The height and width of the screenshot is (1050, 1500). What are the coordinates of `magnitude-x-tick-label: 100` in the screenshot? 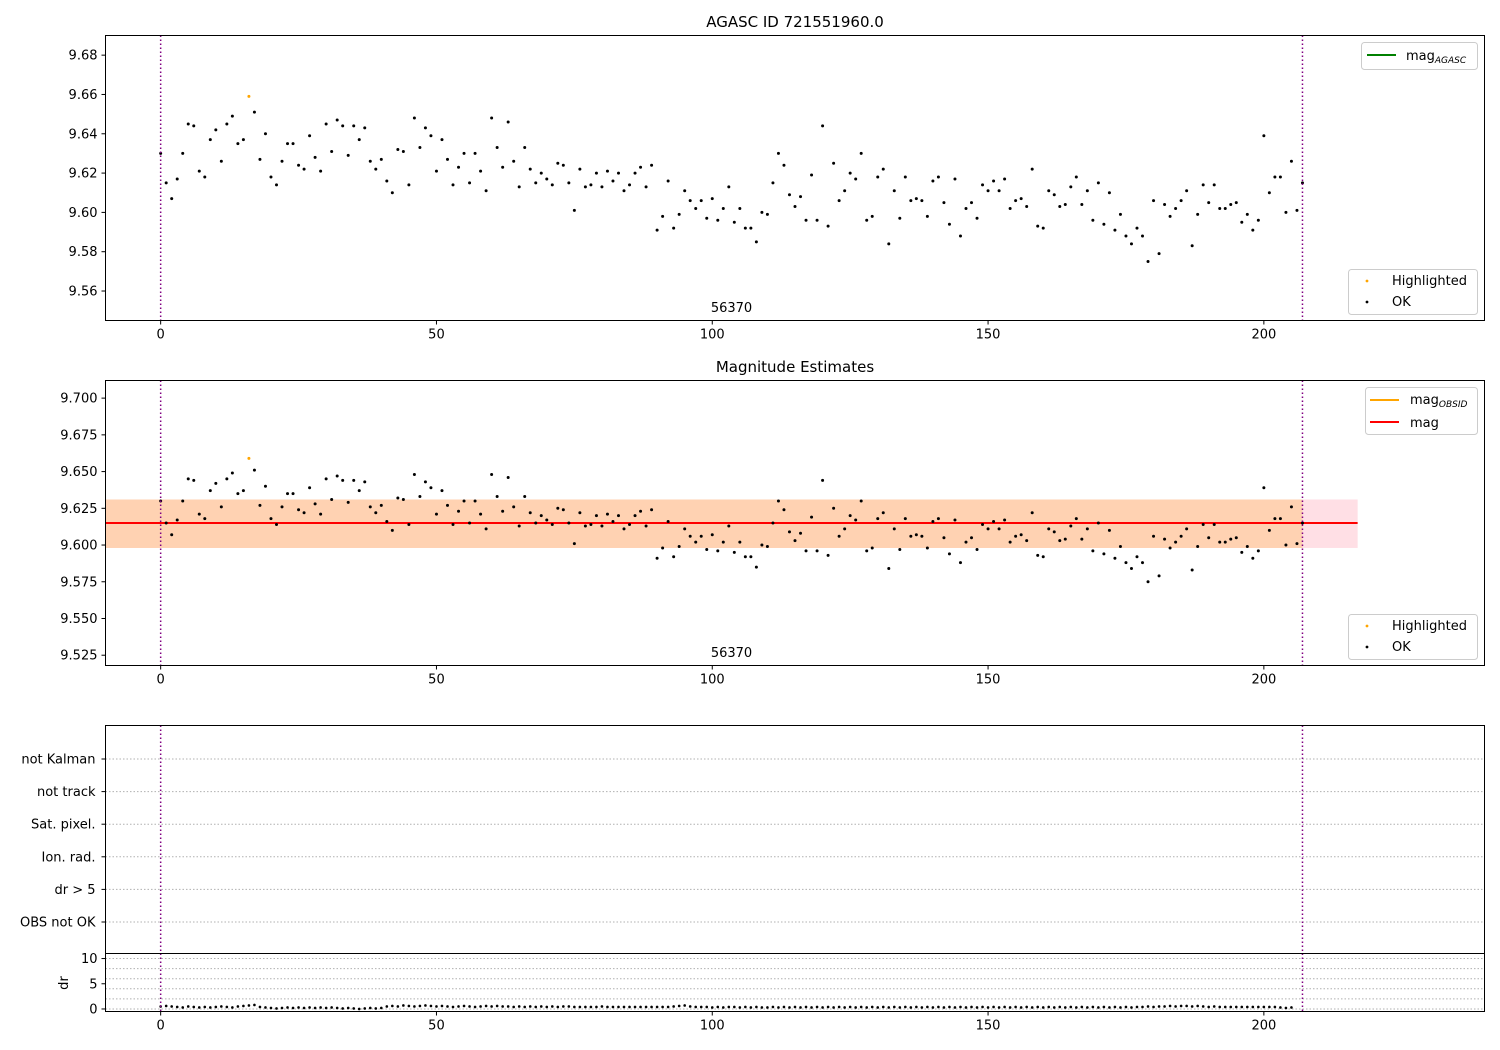 It's located at (712, 680).